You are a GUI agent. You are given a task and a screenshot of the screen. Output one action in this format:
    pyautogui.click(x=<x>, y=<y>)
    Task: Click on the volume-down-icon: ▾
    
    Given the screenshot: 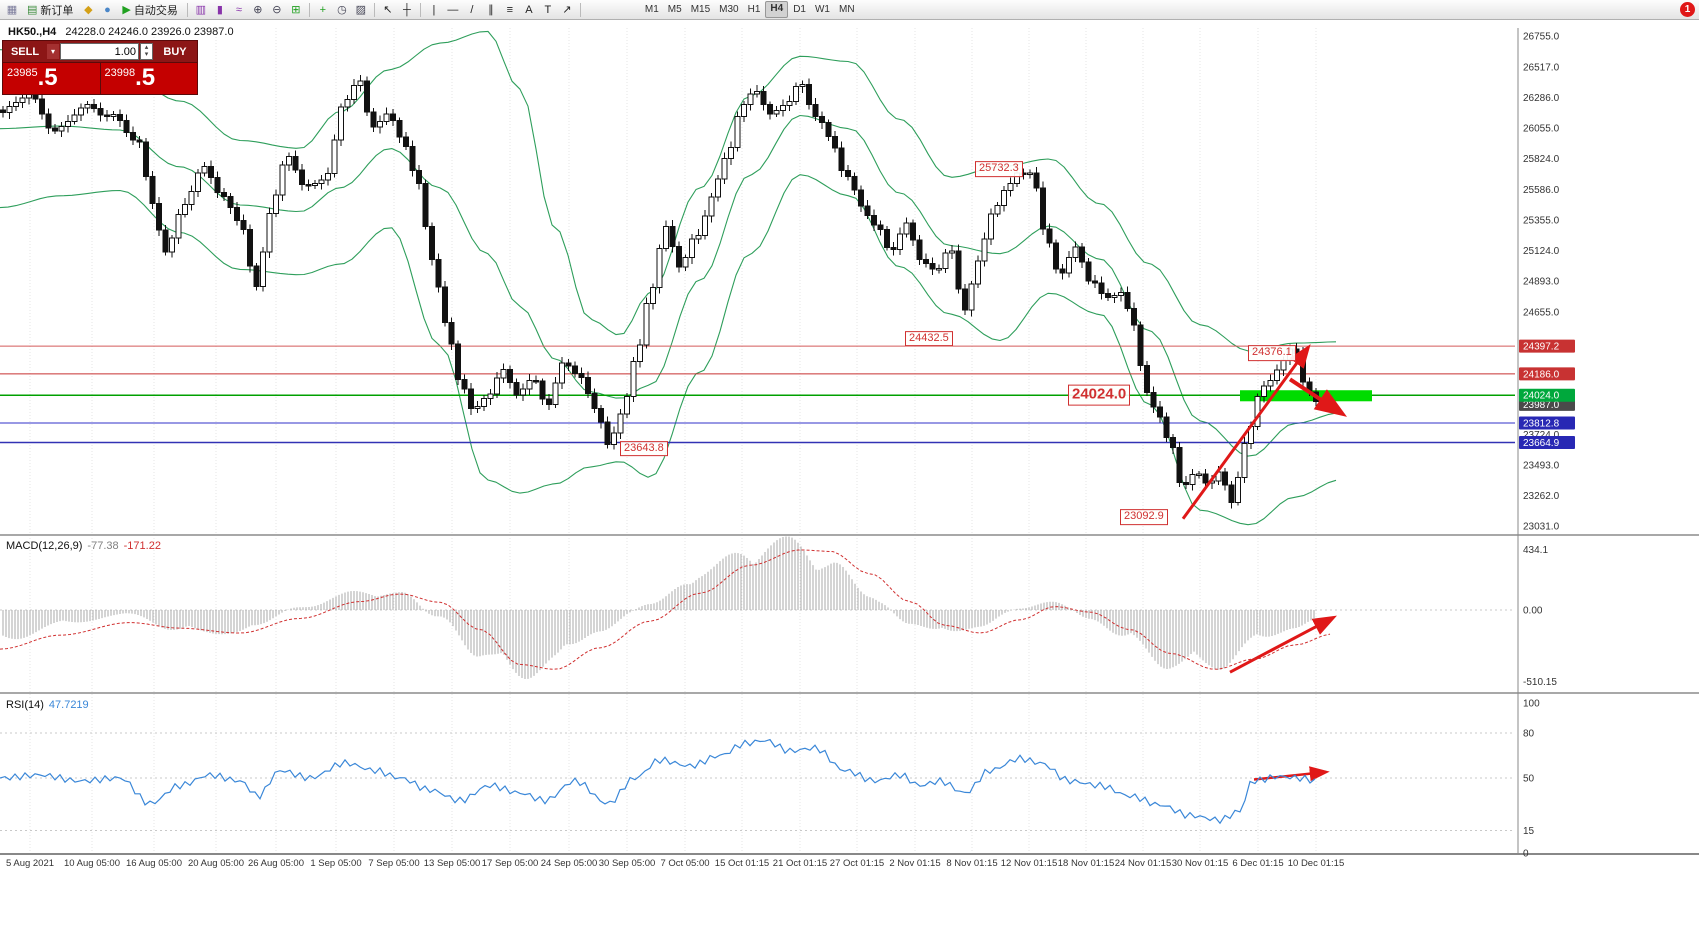 What is the action you would take?
    pyautogui.click(x=146, y=54)
    